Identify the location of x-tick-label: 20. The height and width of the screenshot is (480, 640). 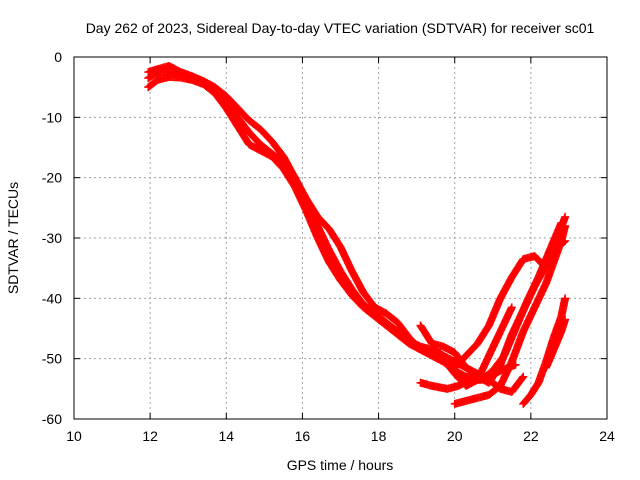
(455, 436).